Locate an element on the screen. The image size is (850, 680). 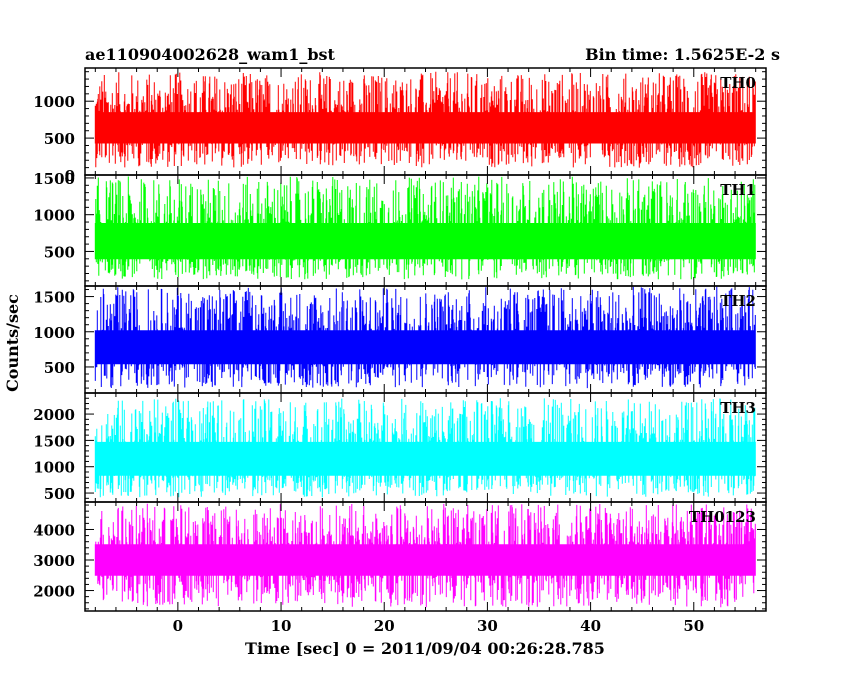
y-axis-label: Counts/sec is located at coordinates (12, 343).